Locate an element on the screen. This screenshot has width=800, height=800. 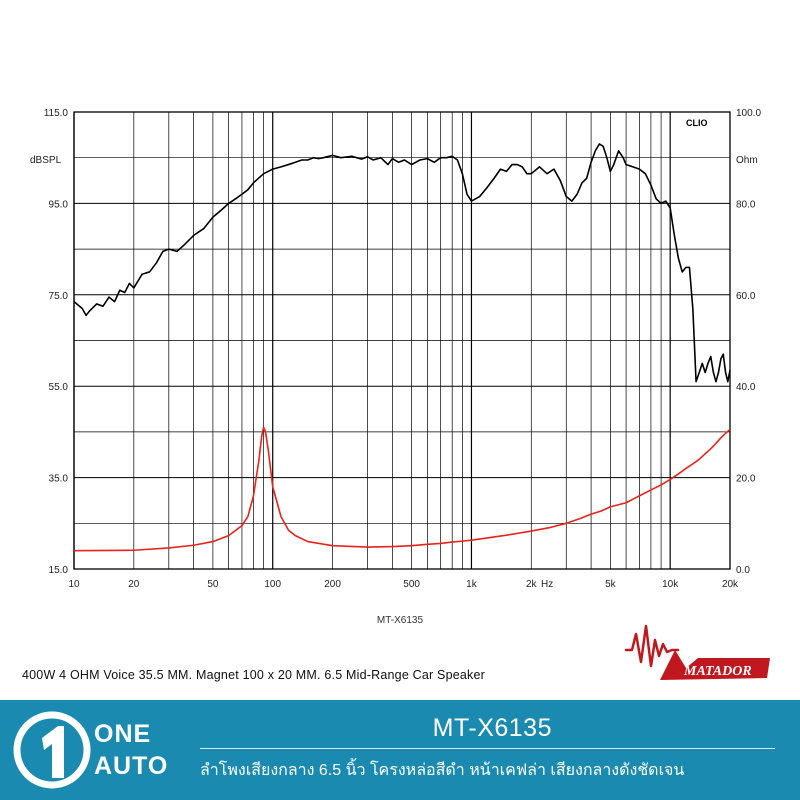
right-tick-label: 80.0 is located at coordinates (746, 204).